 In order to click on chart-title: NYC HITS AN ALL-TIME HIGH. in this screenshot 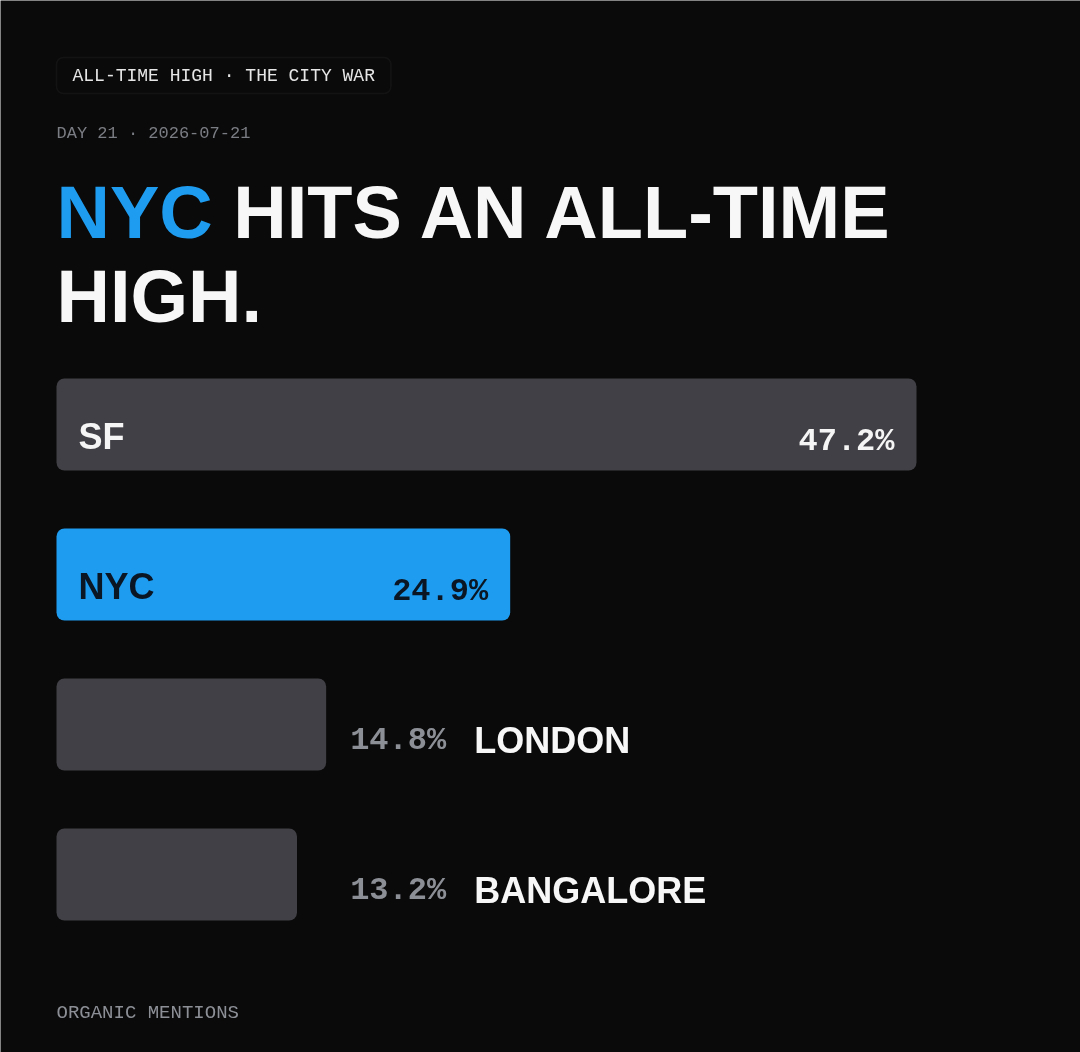, I will do `click(473, 254)`.